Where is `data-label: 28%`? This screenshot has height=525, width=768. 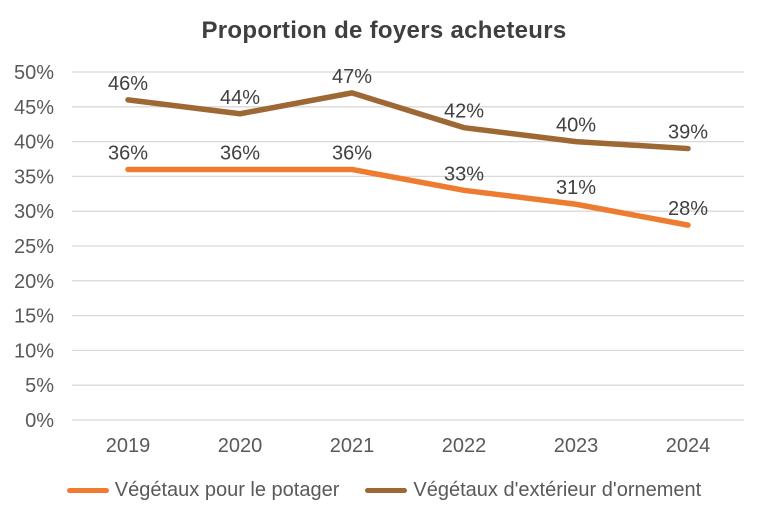 data-label: 28% is located at coordinates (688, 209).